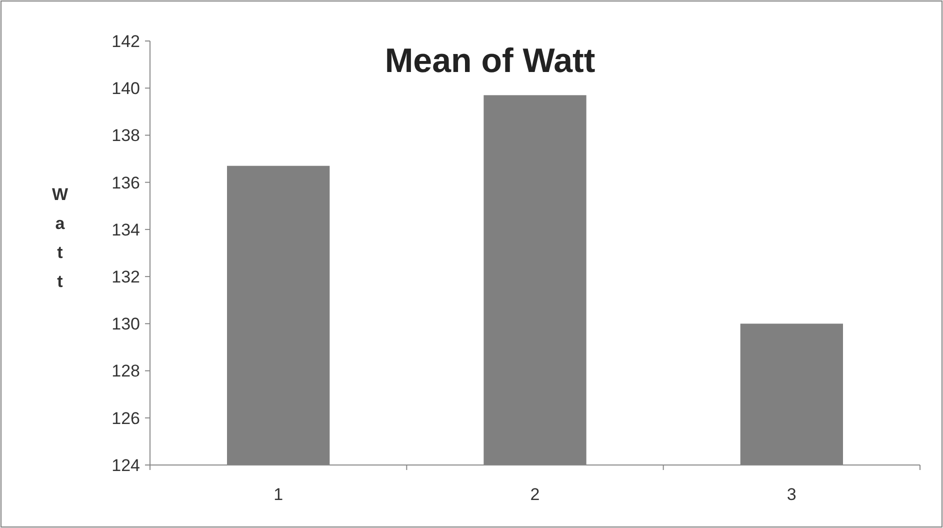 Image resolution: width=943 pixels, height=528 pixels. I want to click on y-tick-label: 136, so click(126, 182).